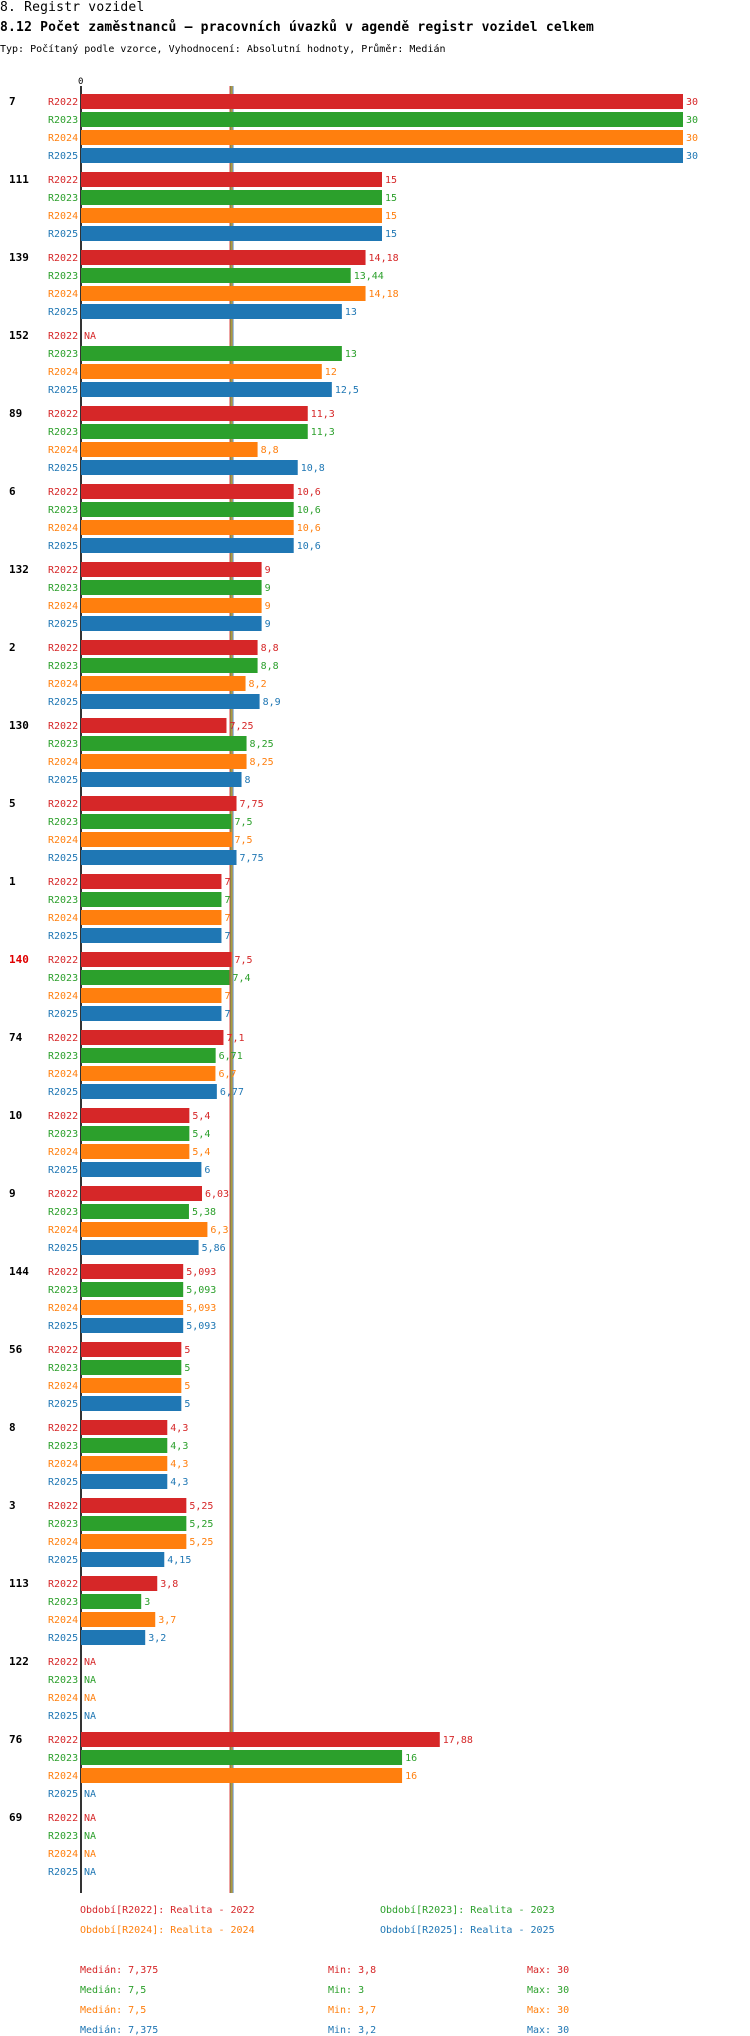  What do you see at coordinates (19, 1271) in the screenshot?
I see `group-label: 144` at bounding box center [19, 1271].